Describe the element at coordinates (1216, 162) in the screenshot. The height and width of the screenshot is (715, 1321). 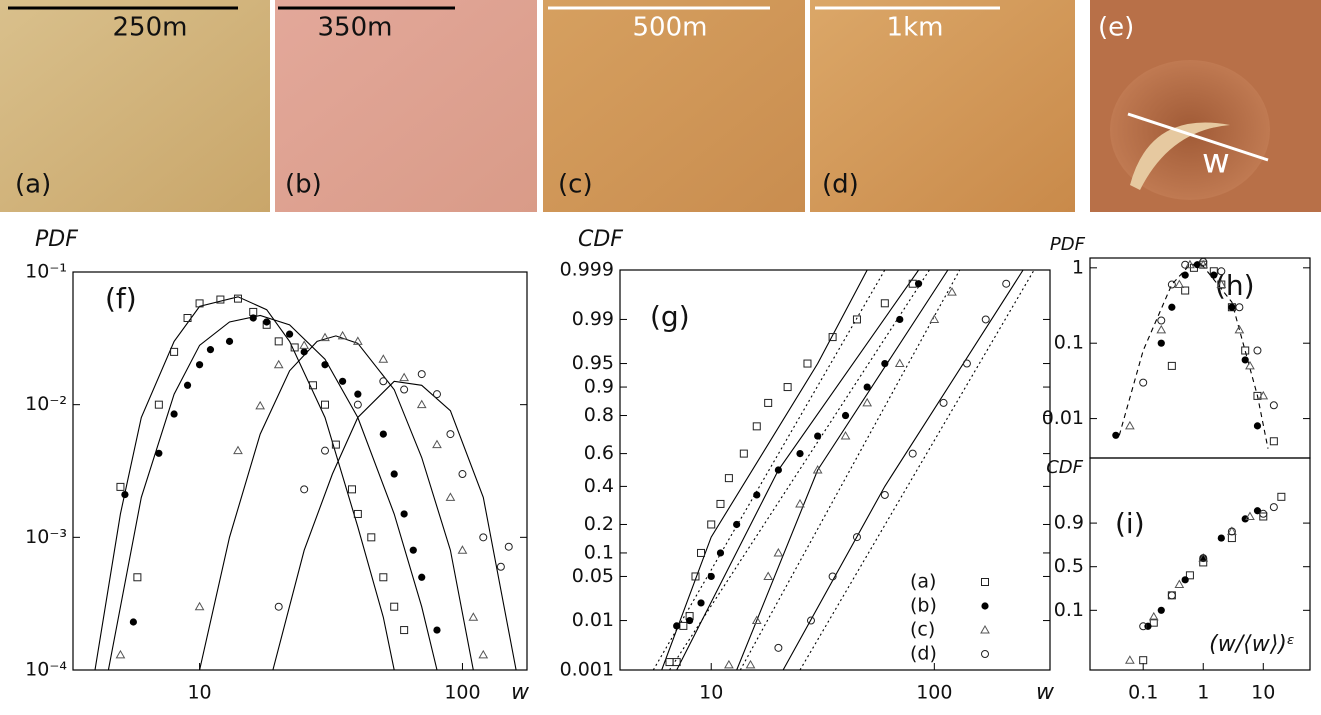
I see `annotation: w` at that location.